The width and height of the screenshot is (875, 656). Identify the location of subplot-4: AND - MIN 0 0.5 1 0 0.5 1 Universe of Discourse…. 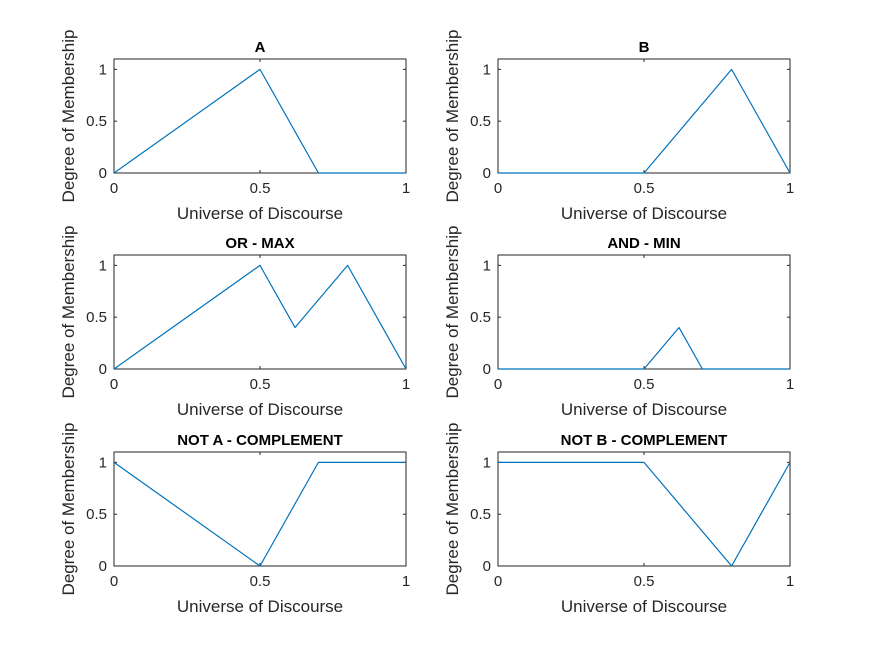
(618, 322).